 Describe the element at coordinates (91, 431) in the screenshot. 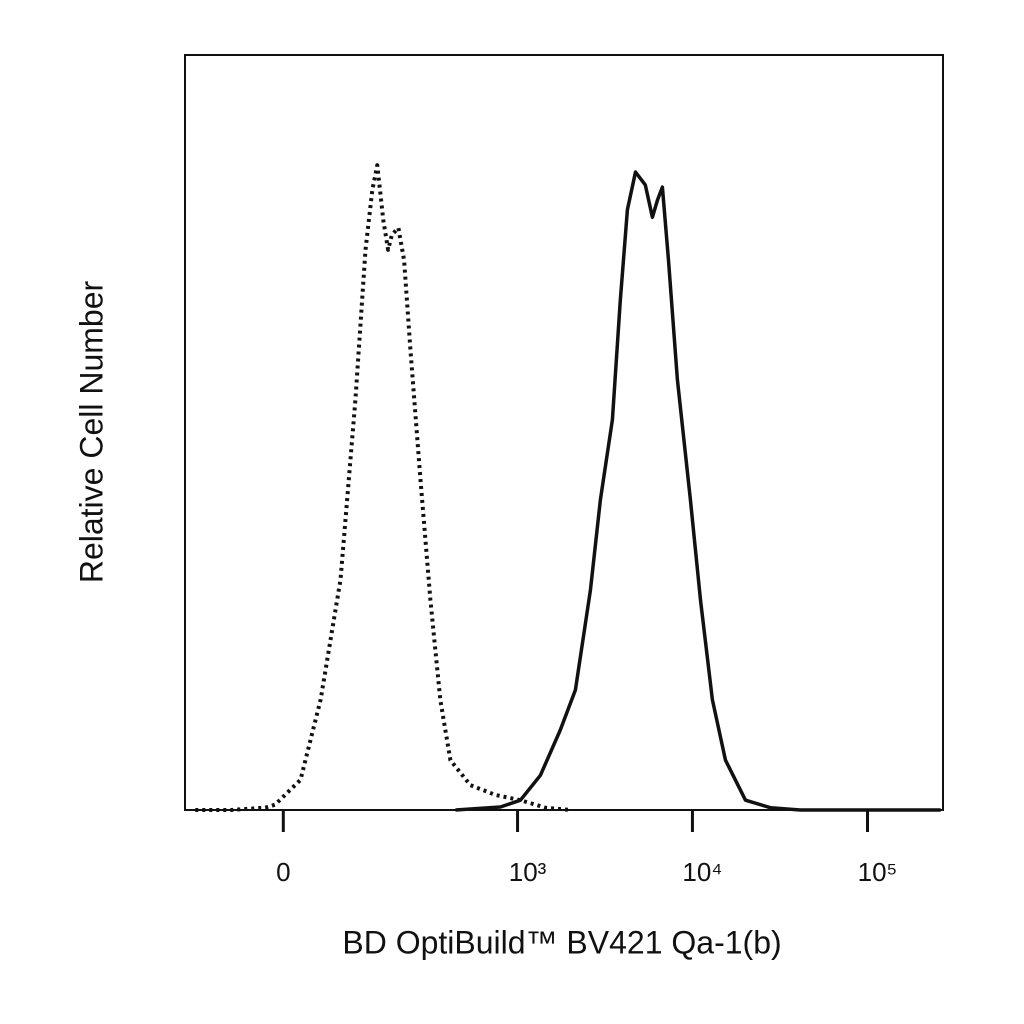

I see `y-axis-label: Relative Cell Number` at that location.